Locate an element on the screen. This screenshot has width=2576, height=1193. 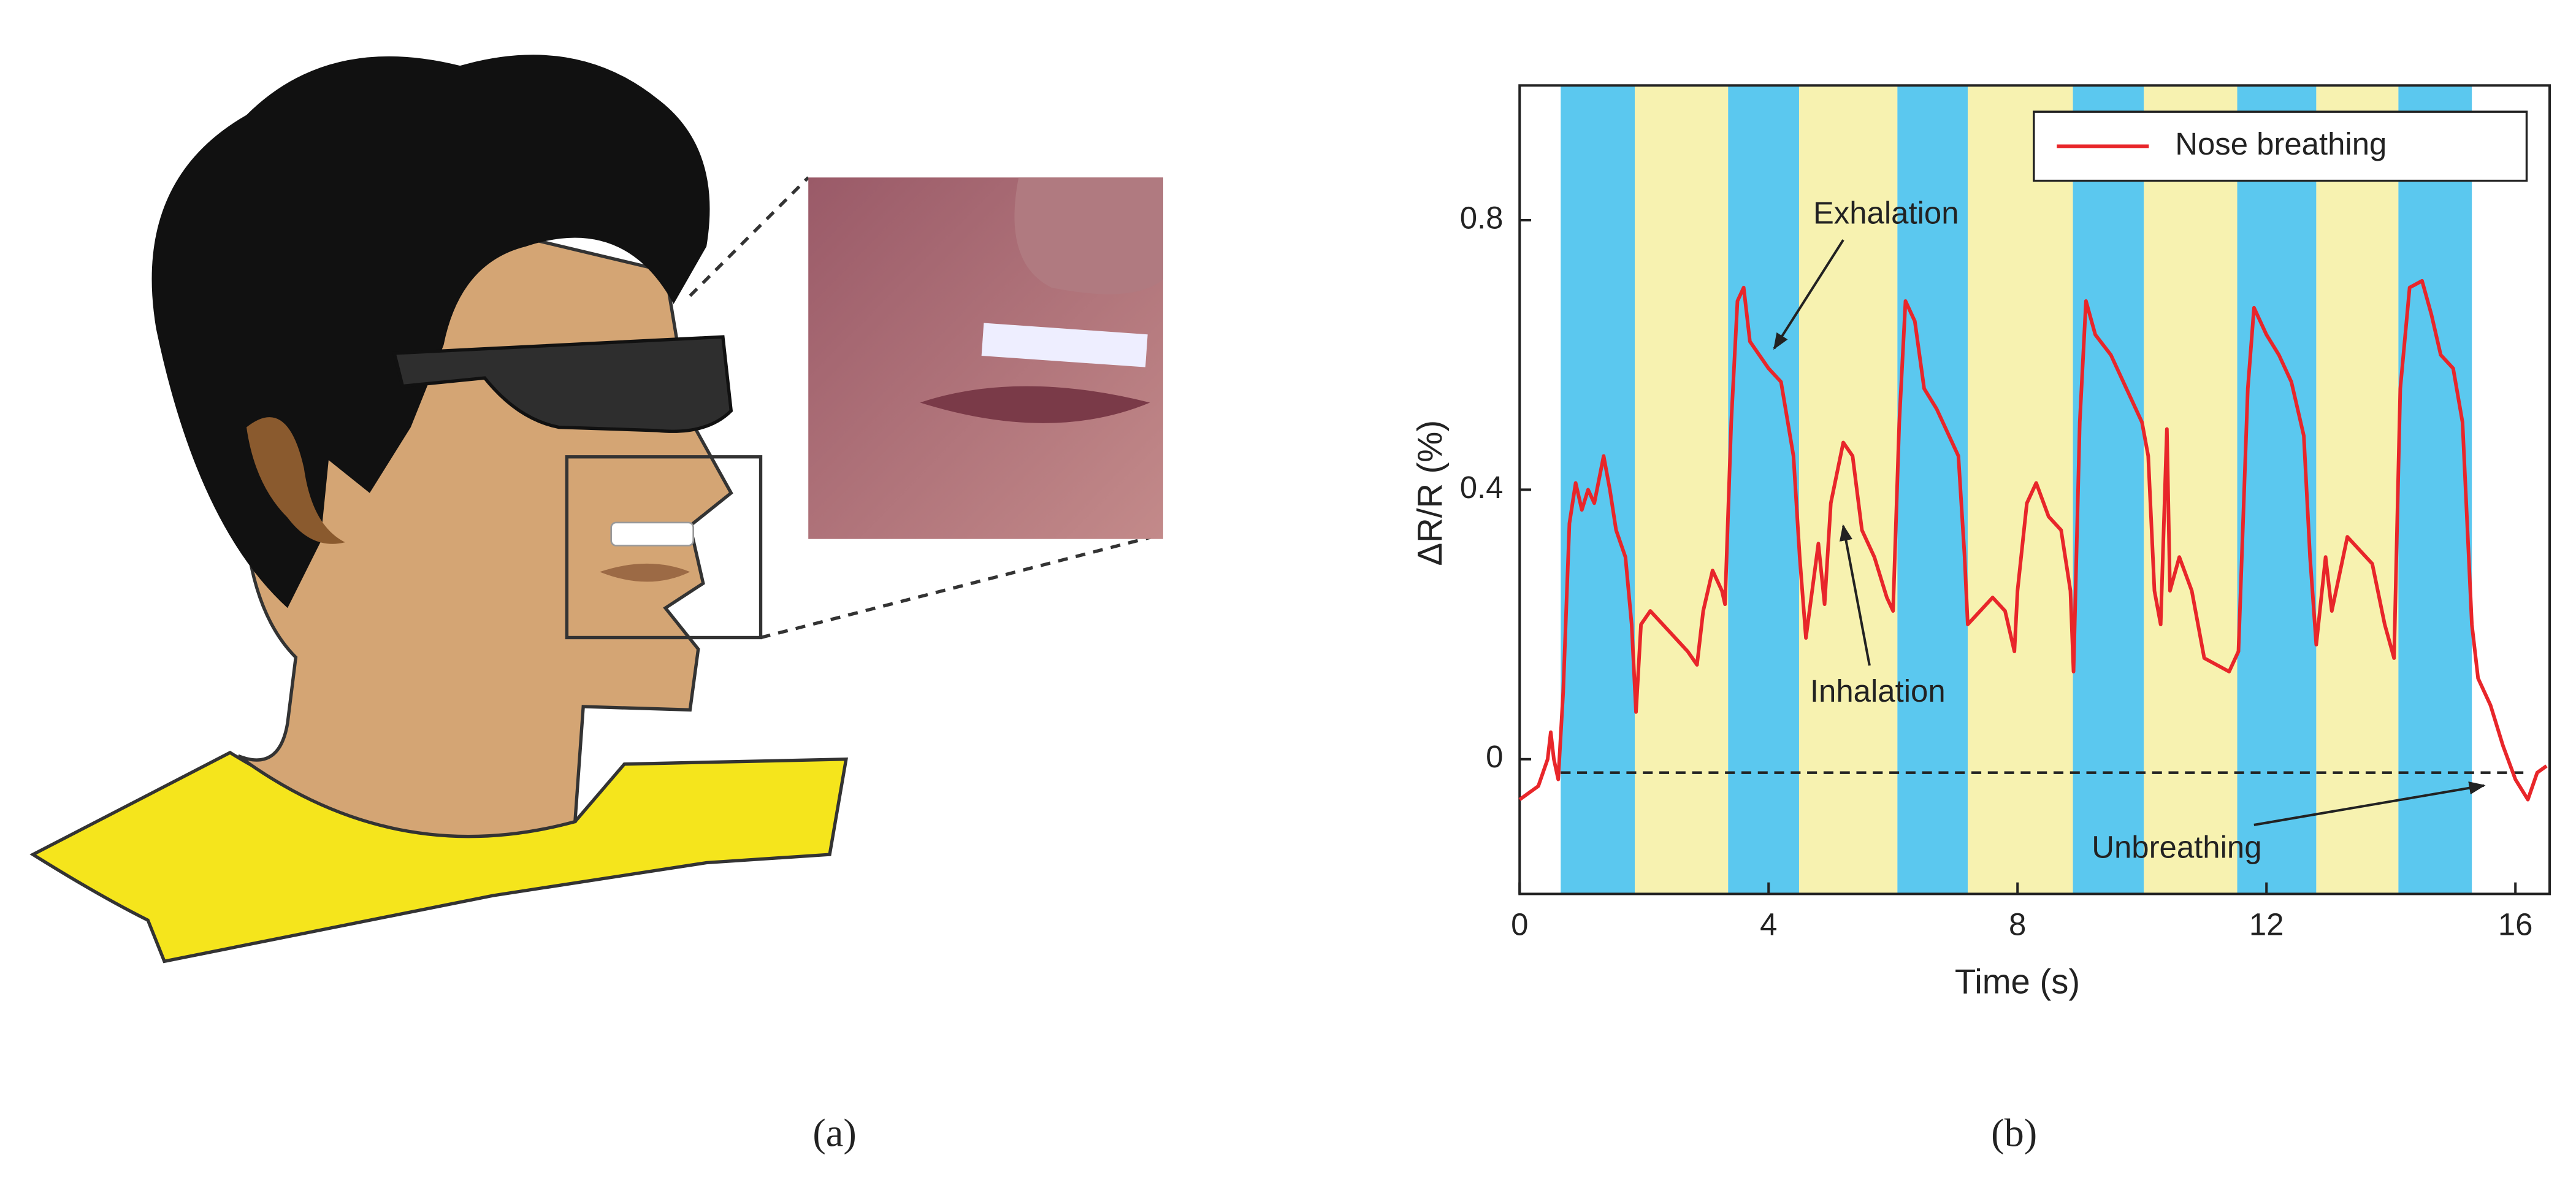
sensor is located at coordinates (652, 534).